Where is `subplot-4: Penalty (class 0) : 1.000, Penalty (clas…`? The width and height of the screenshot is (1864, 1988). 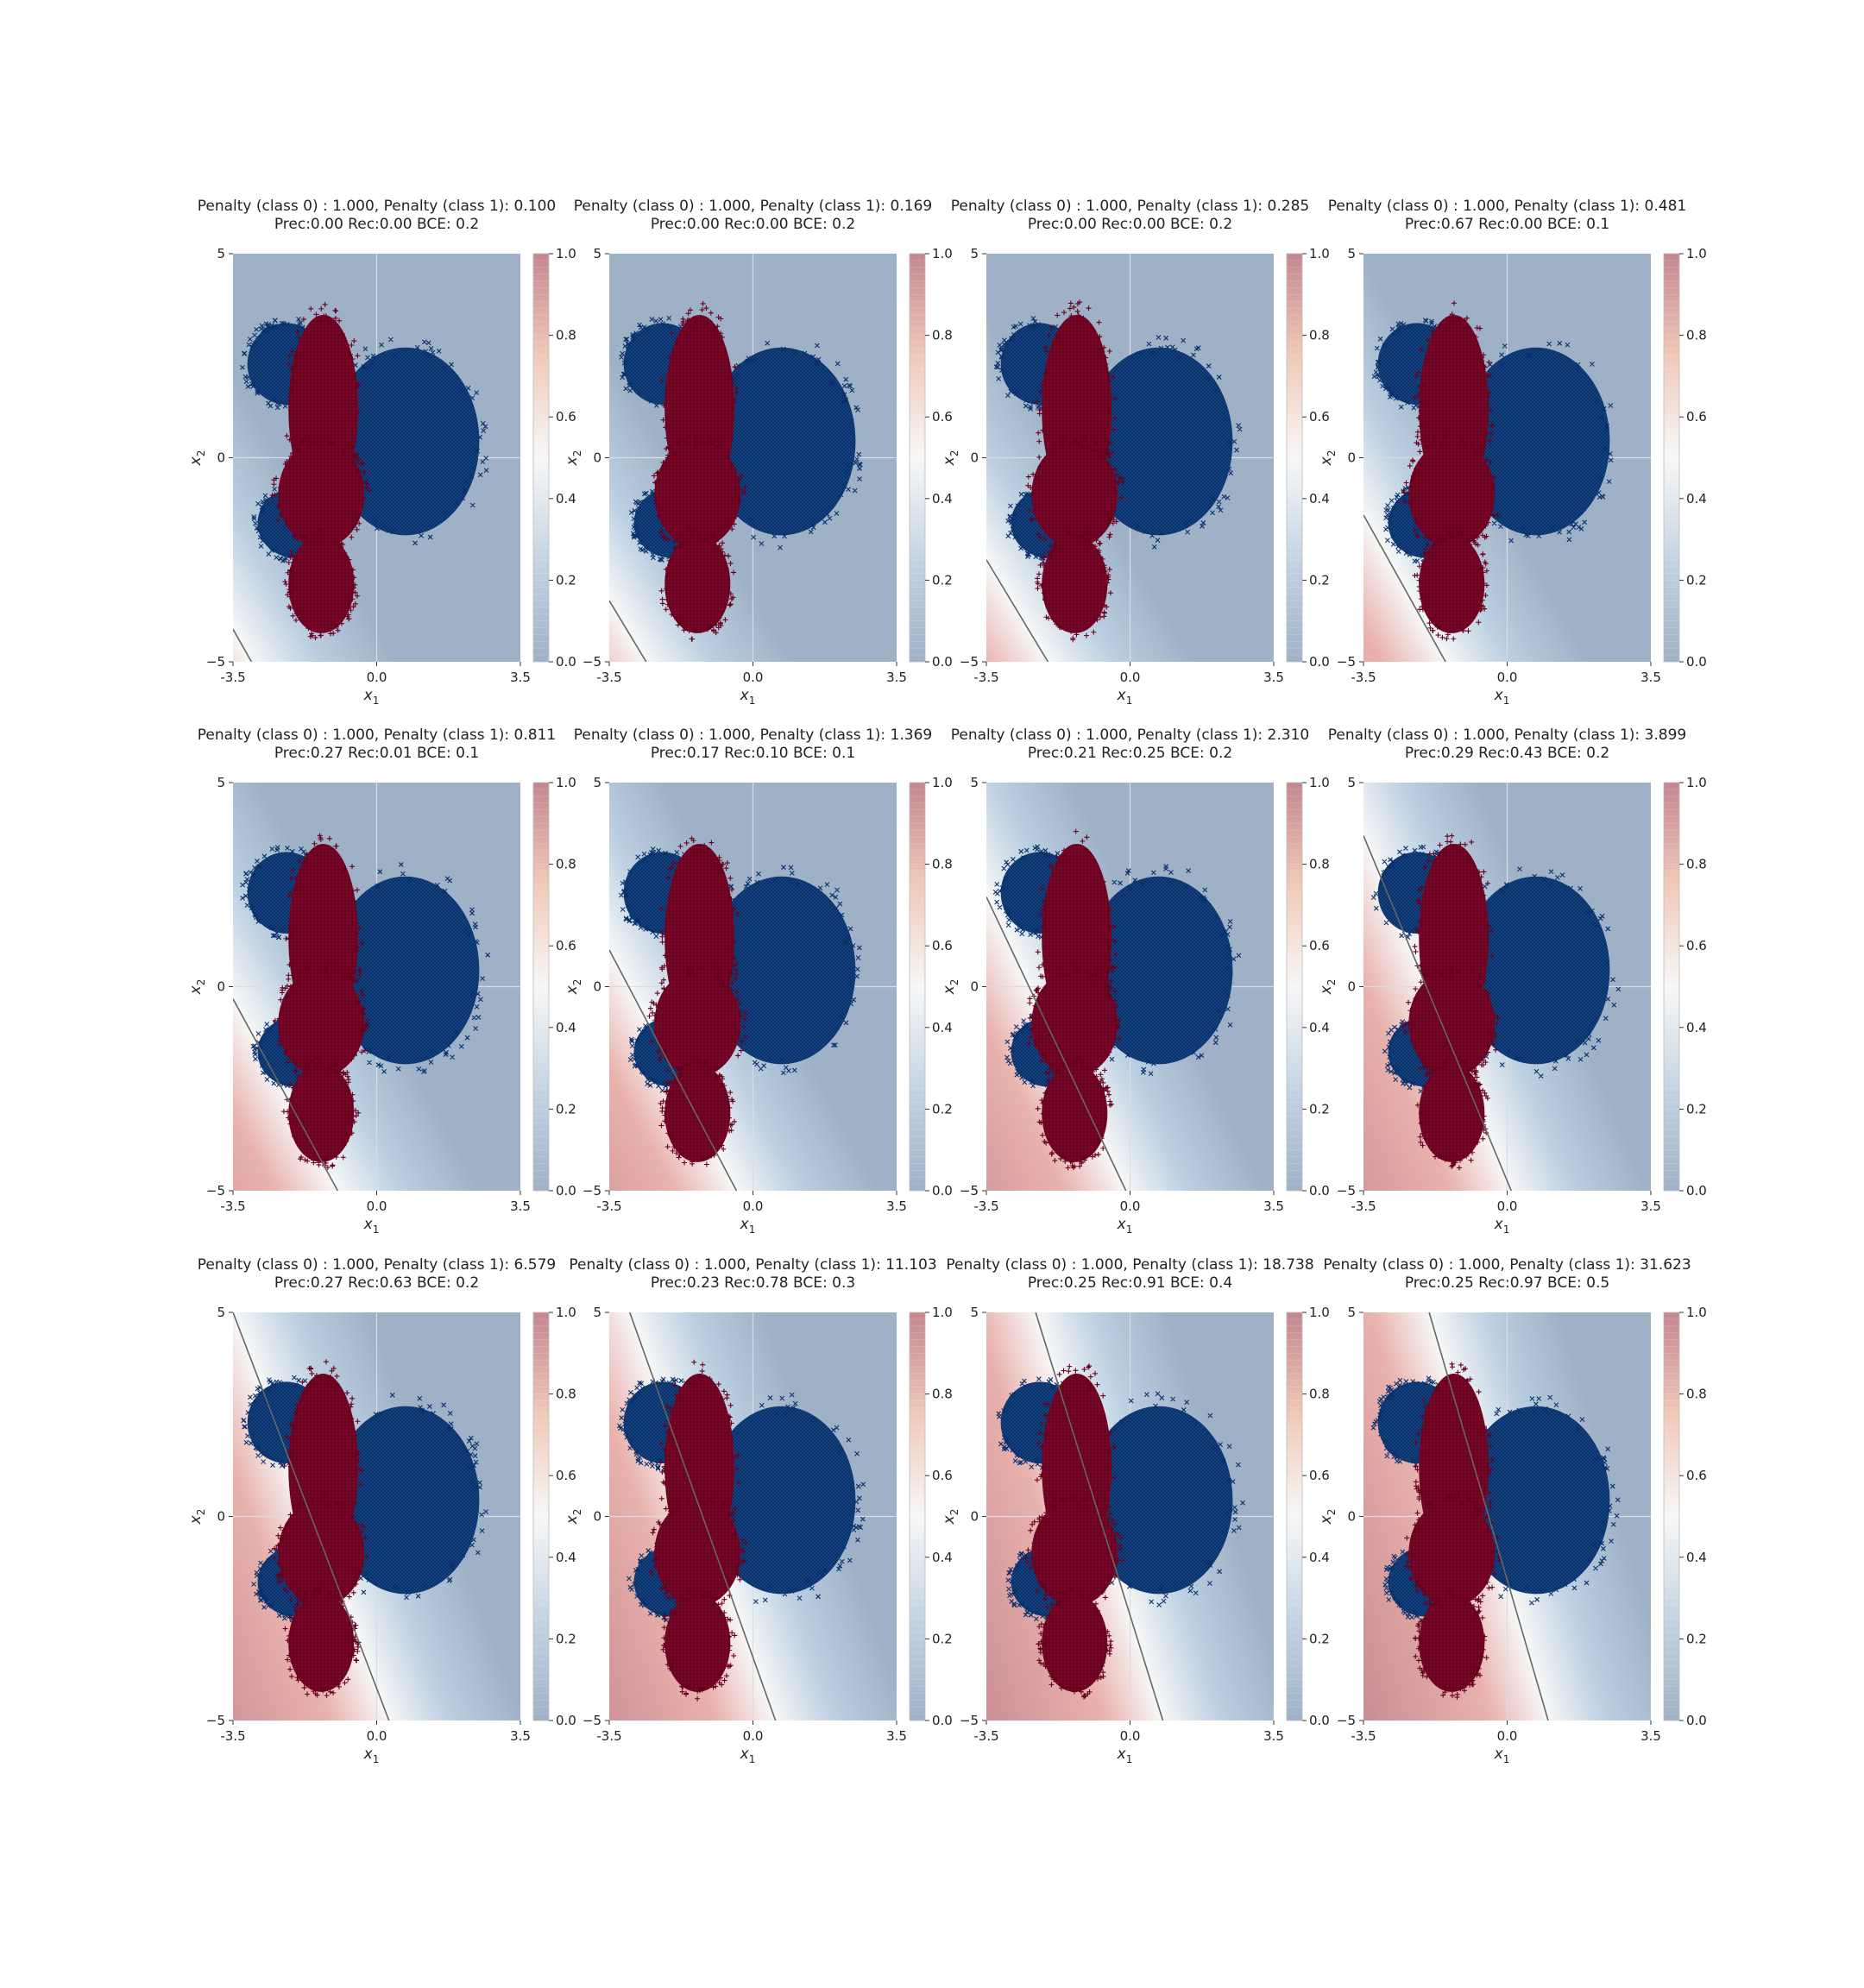 subplot-4: Penalty (class 0) : 1.000, Penalty (clas… is located at coordinates (1512, 453).